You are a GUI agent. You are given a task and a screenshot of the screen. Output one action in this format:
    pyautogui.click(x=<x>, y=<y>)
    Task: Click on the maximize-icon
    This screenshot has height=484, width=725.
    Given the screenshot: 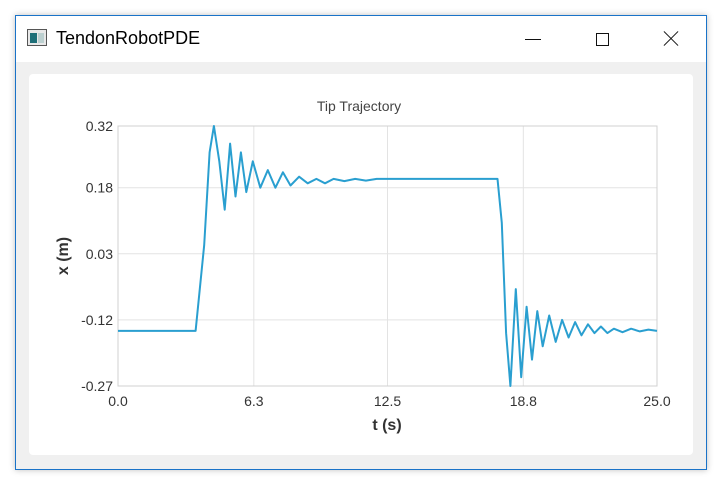 What is the action you would take?
    pyautogui.click(x=602, y=39)
    